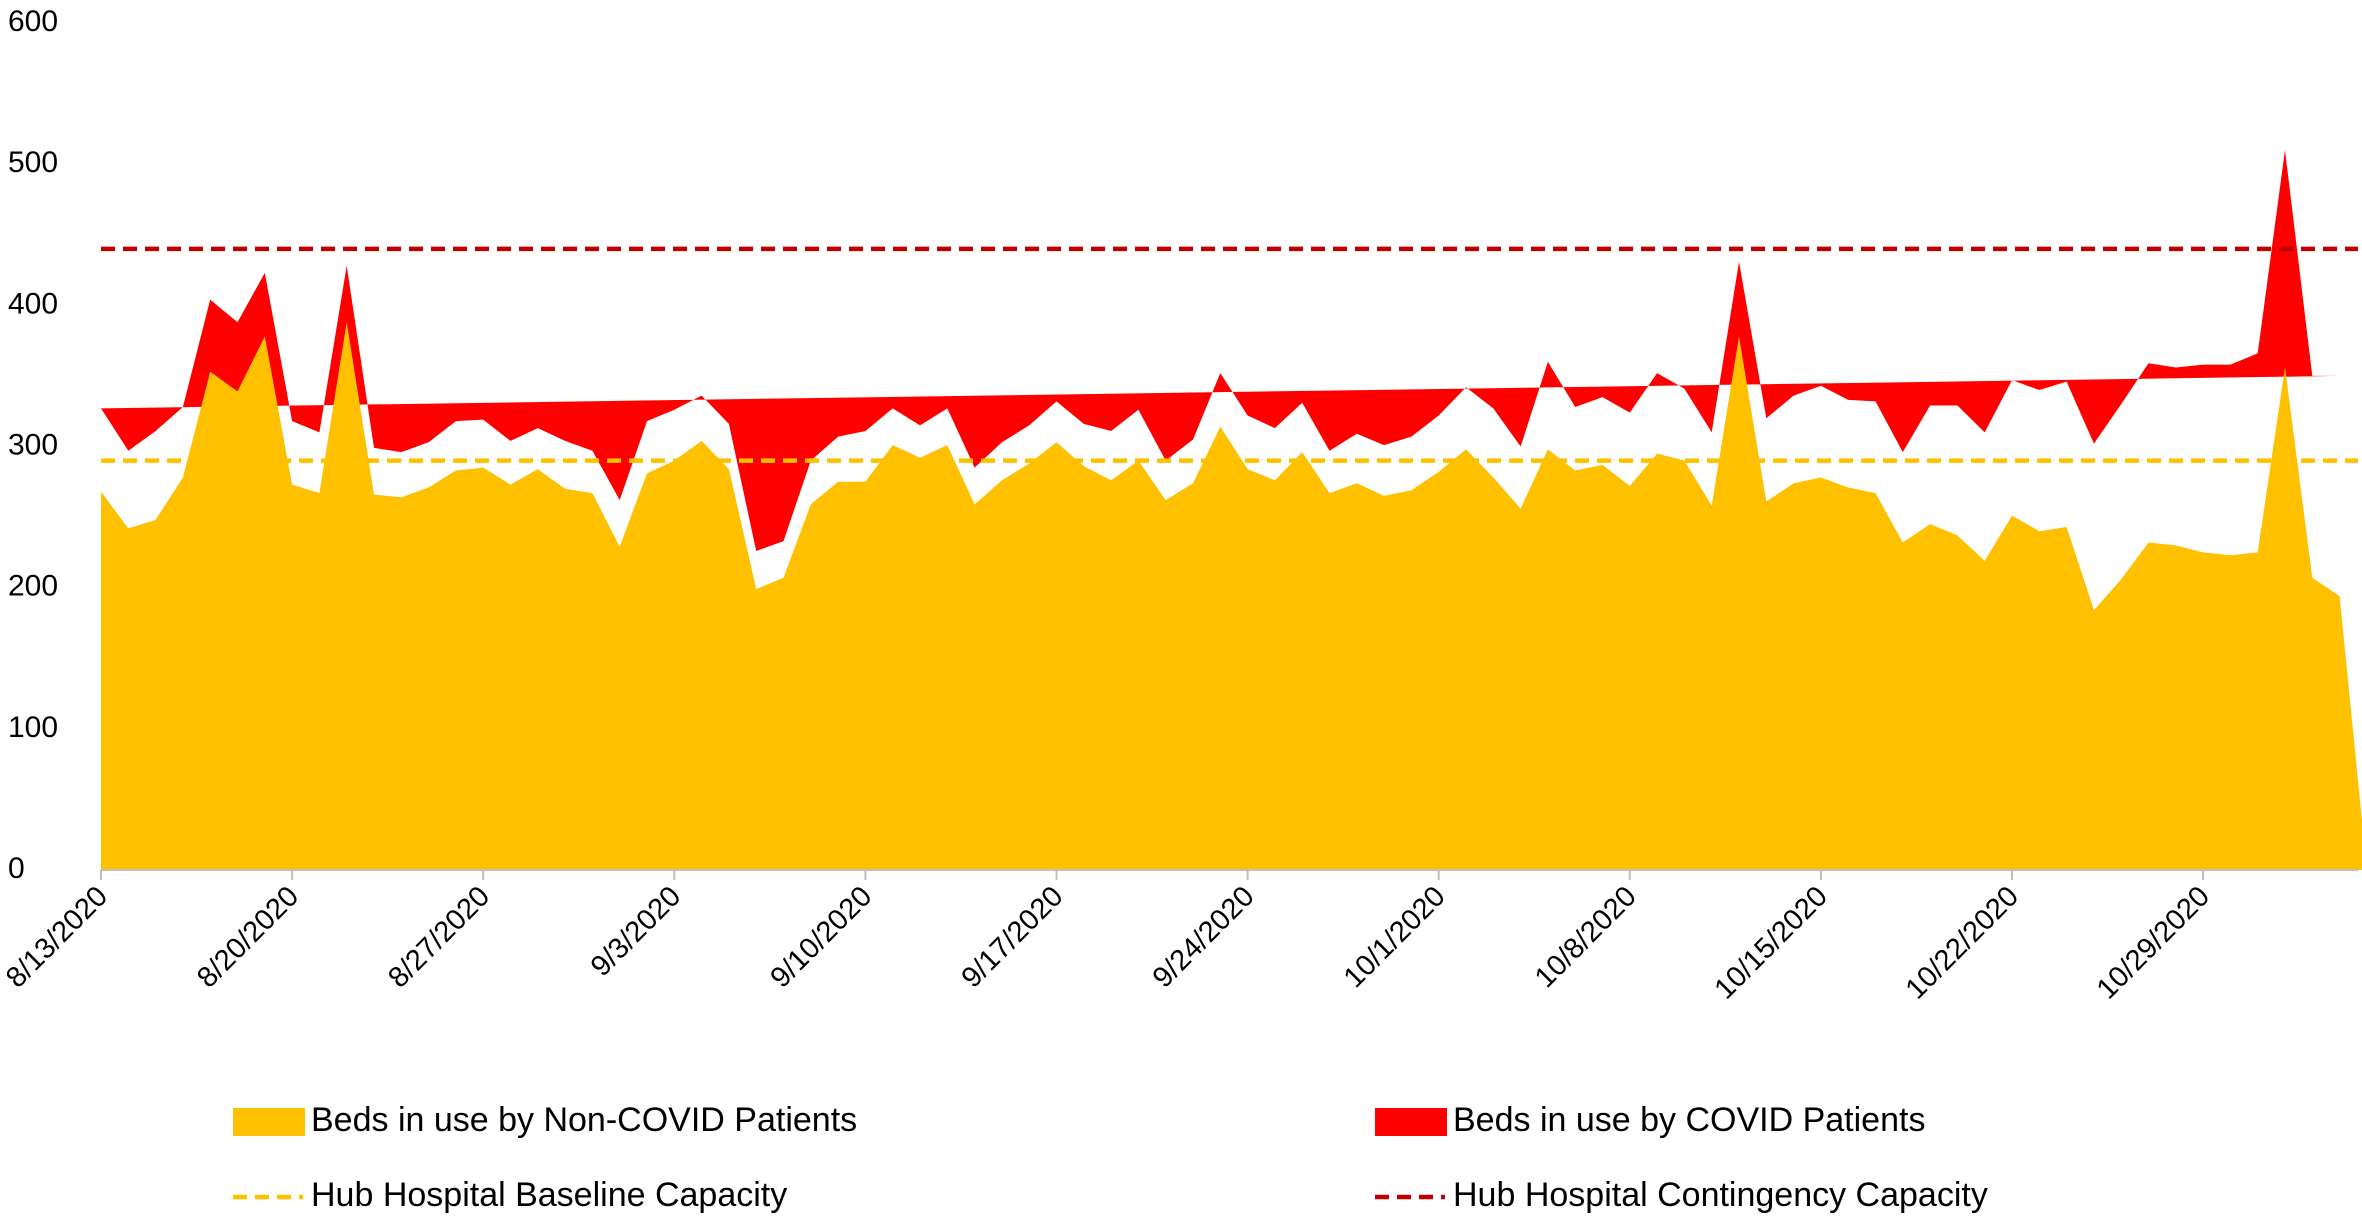  I want to click on legend-label: Beds in use by Non-COVID Patients, so click(584, 1120).